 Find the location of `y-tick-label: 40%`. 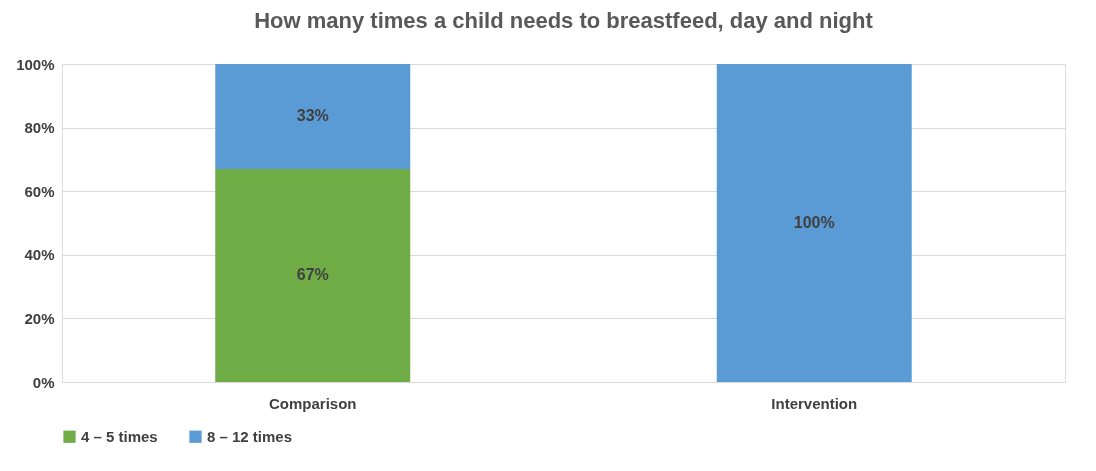

y-tick-label: 40% is located at coordinates (39, 255).